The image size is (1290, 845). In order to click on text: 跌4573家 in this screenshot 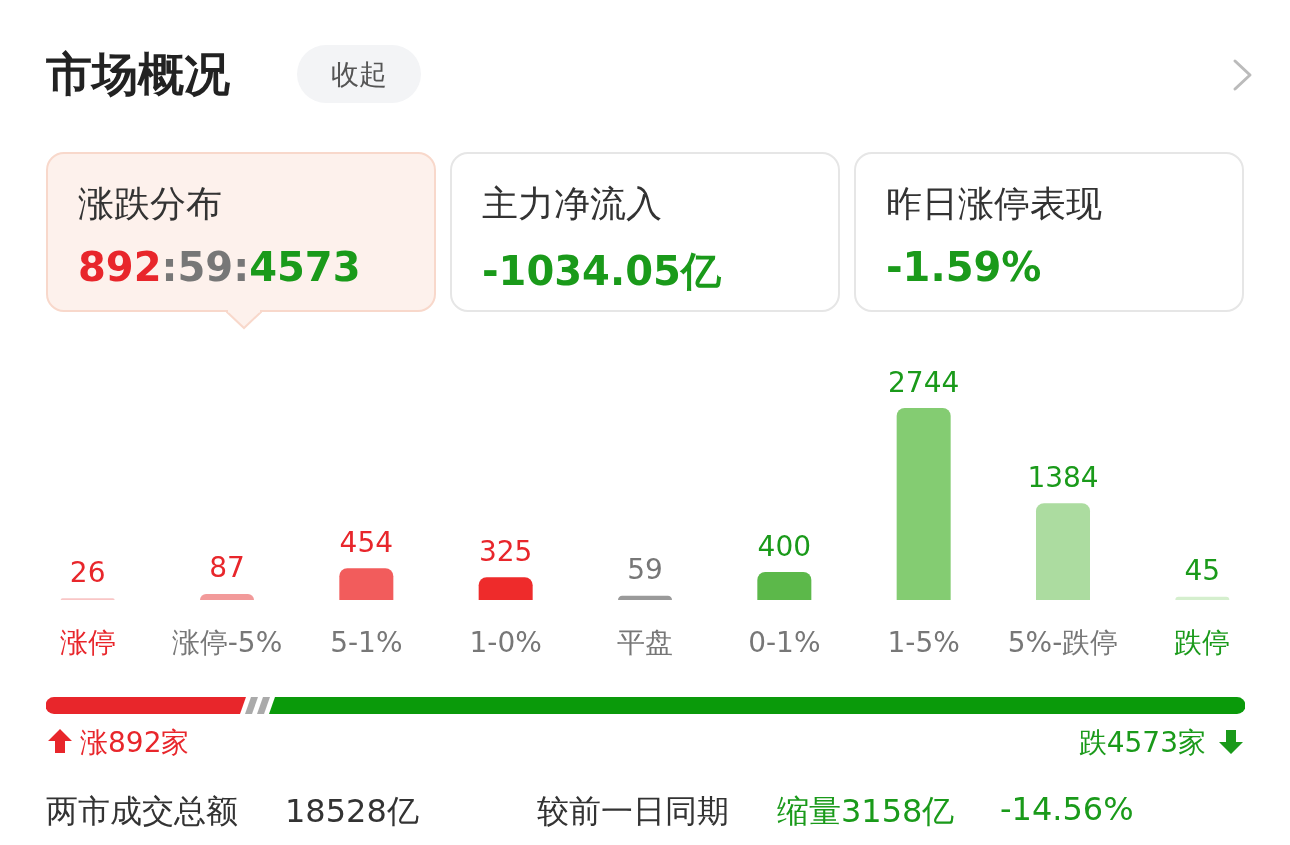, I will do `click(1142, 743)`.